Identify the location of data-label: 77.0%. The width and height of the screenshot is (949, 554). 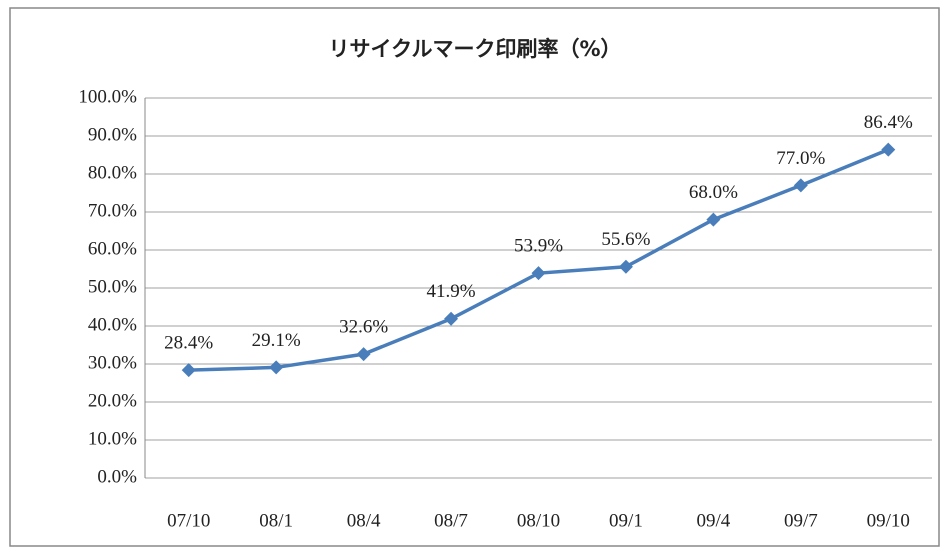
(800, 158).